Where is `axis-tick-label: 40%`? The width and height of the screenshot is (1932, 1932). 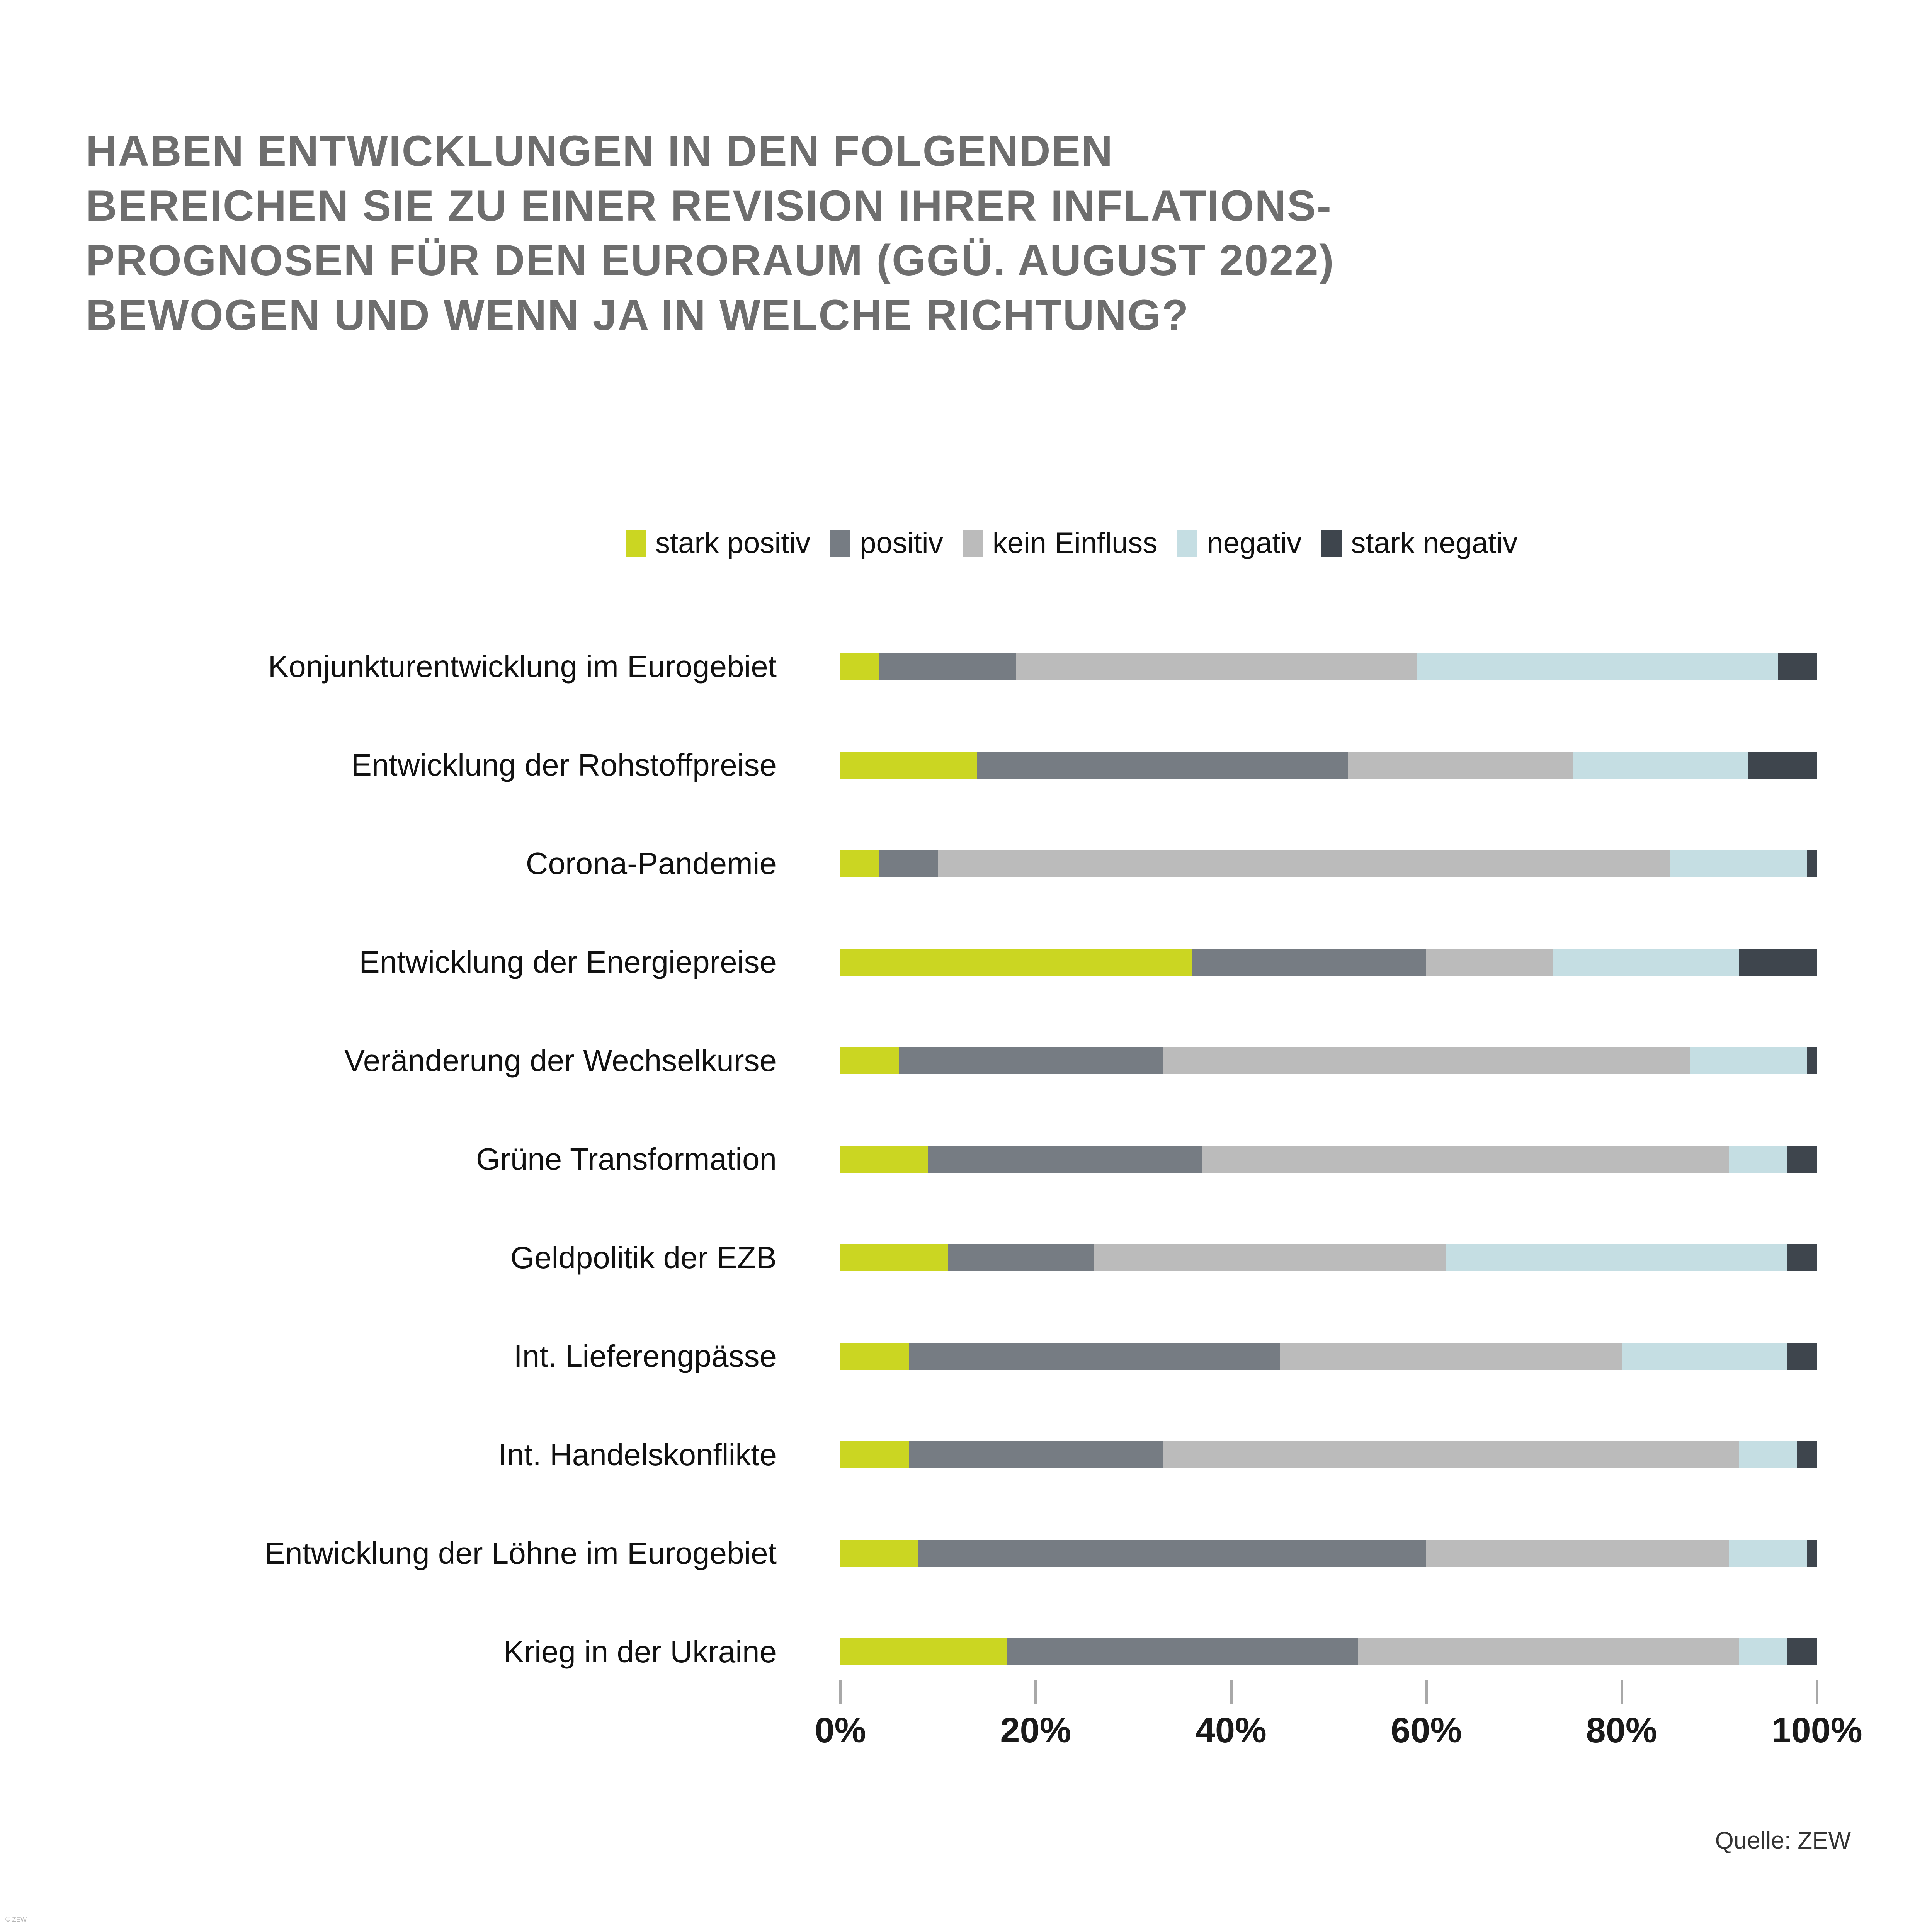
axis-tick-label: 40% is located at coordinates (1231, 1730).